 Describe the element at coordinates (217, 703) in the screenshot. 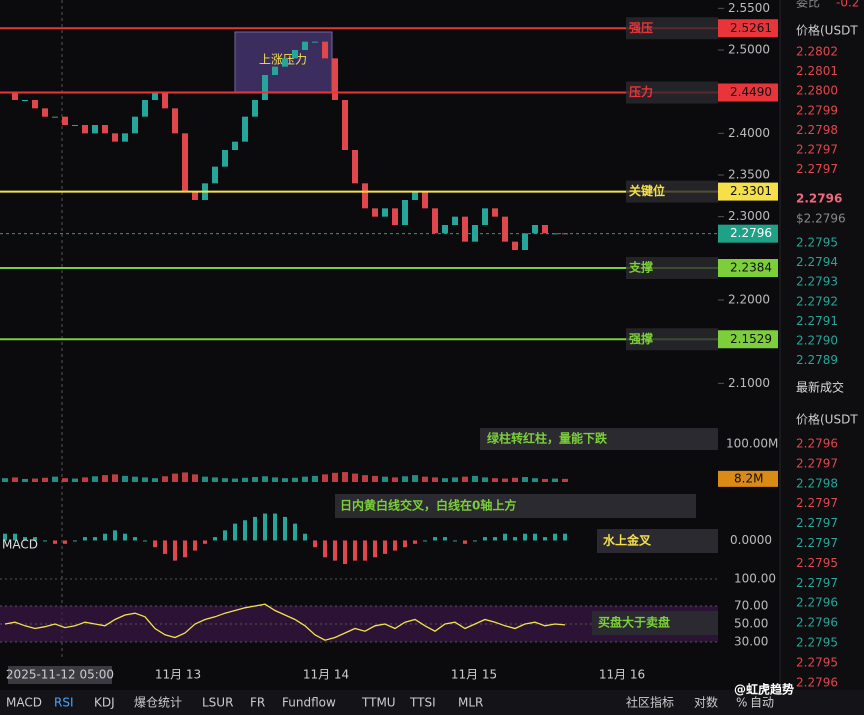

I see `tab: LSUR` at that location.